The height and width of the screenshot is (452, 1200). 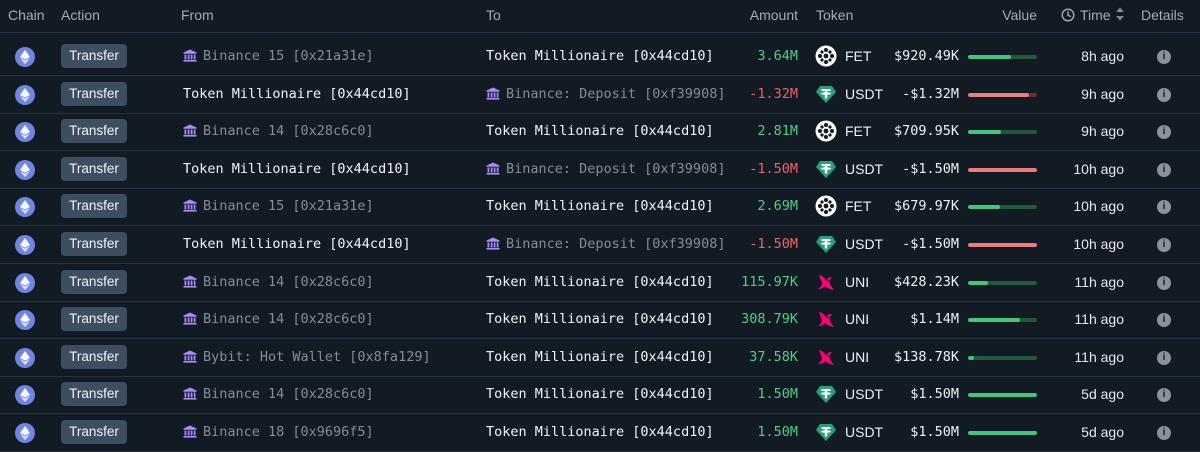 What do you see at coordinates (80, 15) in the screenshot?
I see `header-action: Action` at bounding box center [80, 15].